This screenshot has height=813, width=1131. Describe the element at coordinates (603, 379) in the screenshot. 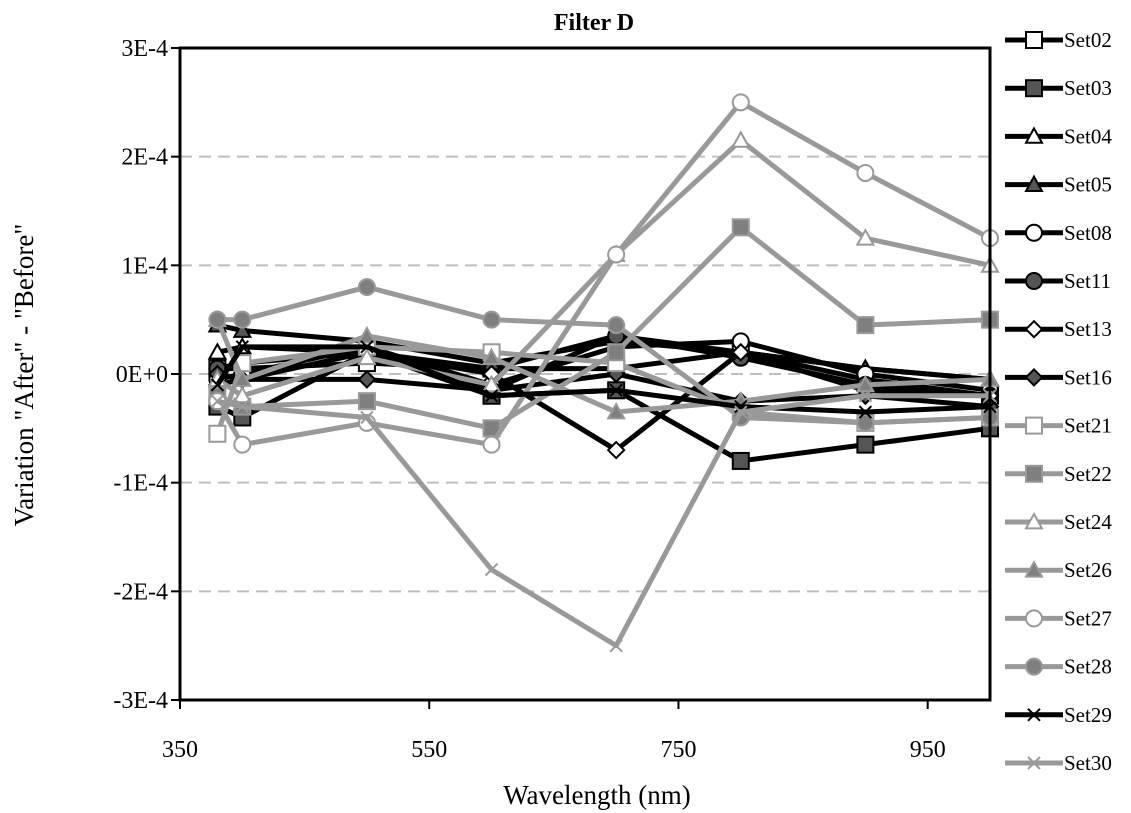

I see `series-Set29` at that location.